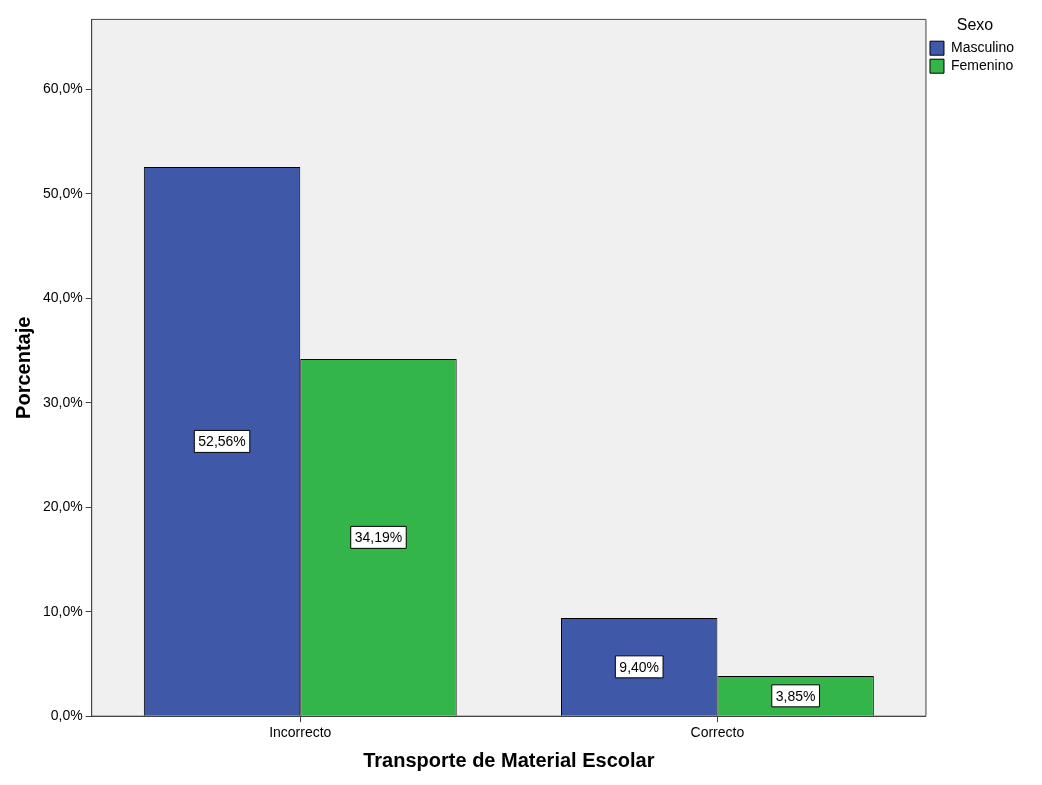 The image size is (1042, 785). Describe the element at coordinates (62, 401) in the screenshot. I see `y-tick-label: 30,0%` at that location.